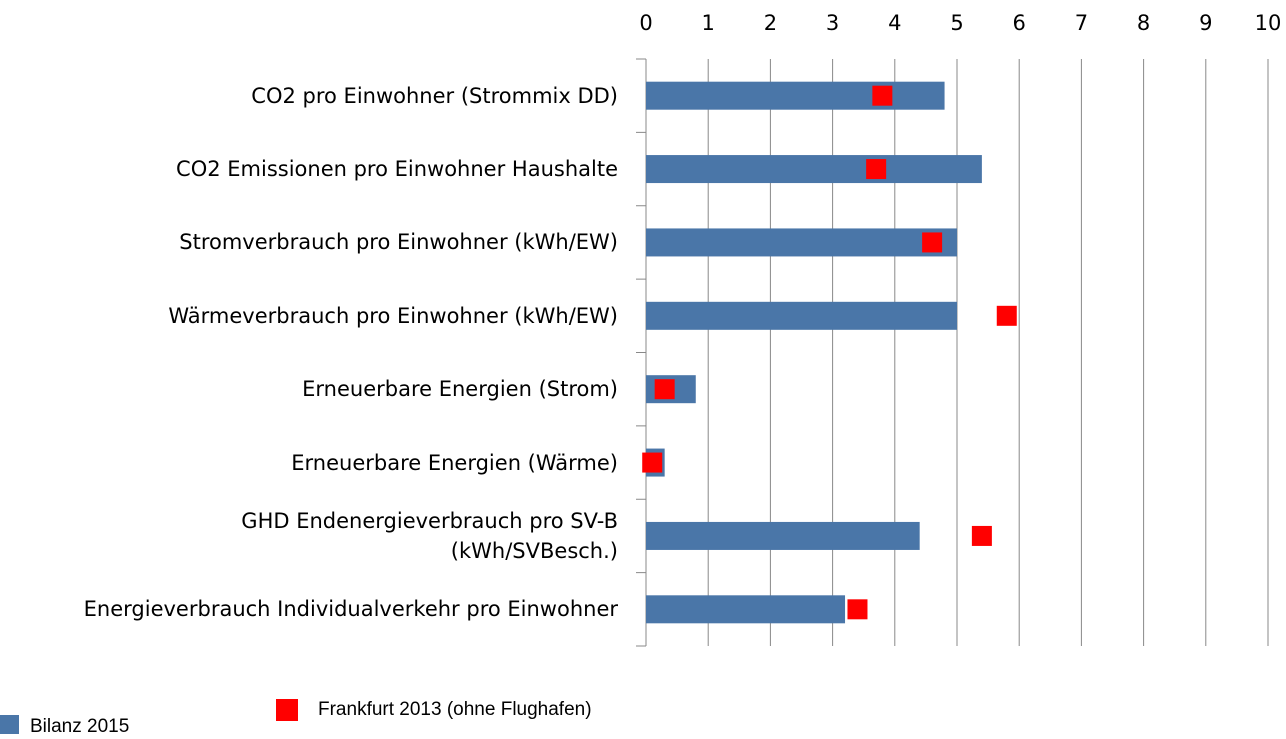 The width and height of the screenshot is (1286, 739). Describe the element at coordinates (832, 23) in the screenshot. I see `x-tick-label: 3` at that location.